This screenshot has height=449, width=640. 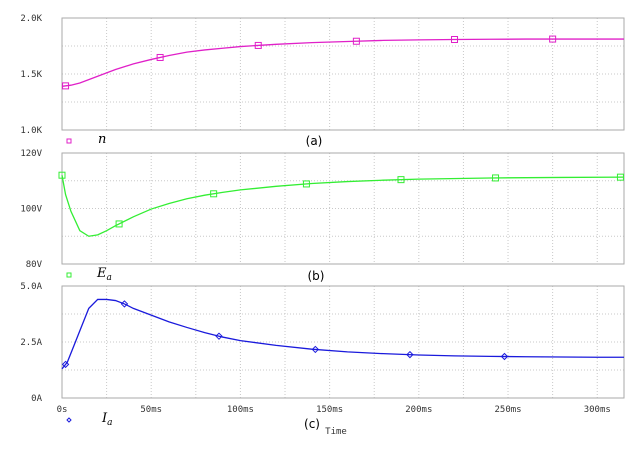 What do you see at coordinates (507, 410) in the screenshot?
I see `x-tick-label: 250ms` at bounding box center [507, 410].